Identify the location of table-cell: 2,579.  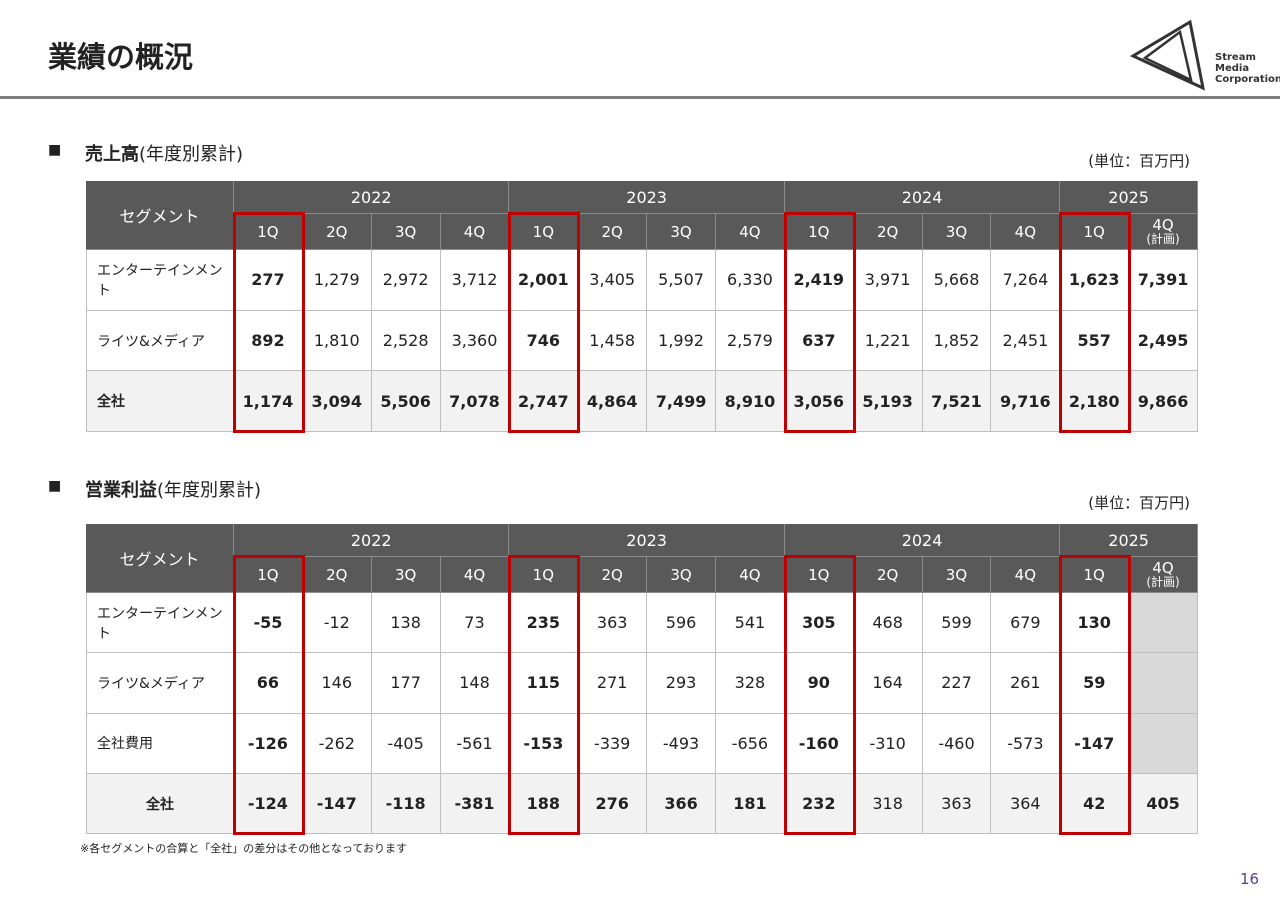
(750, 341).